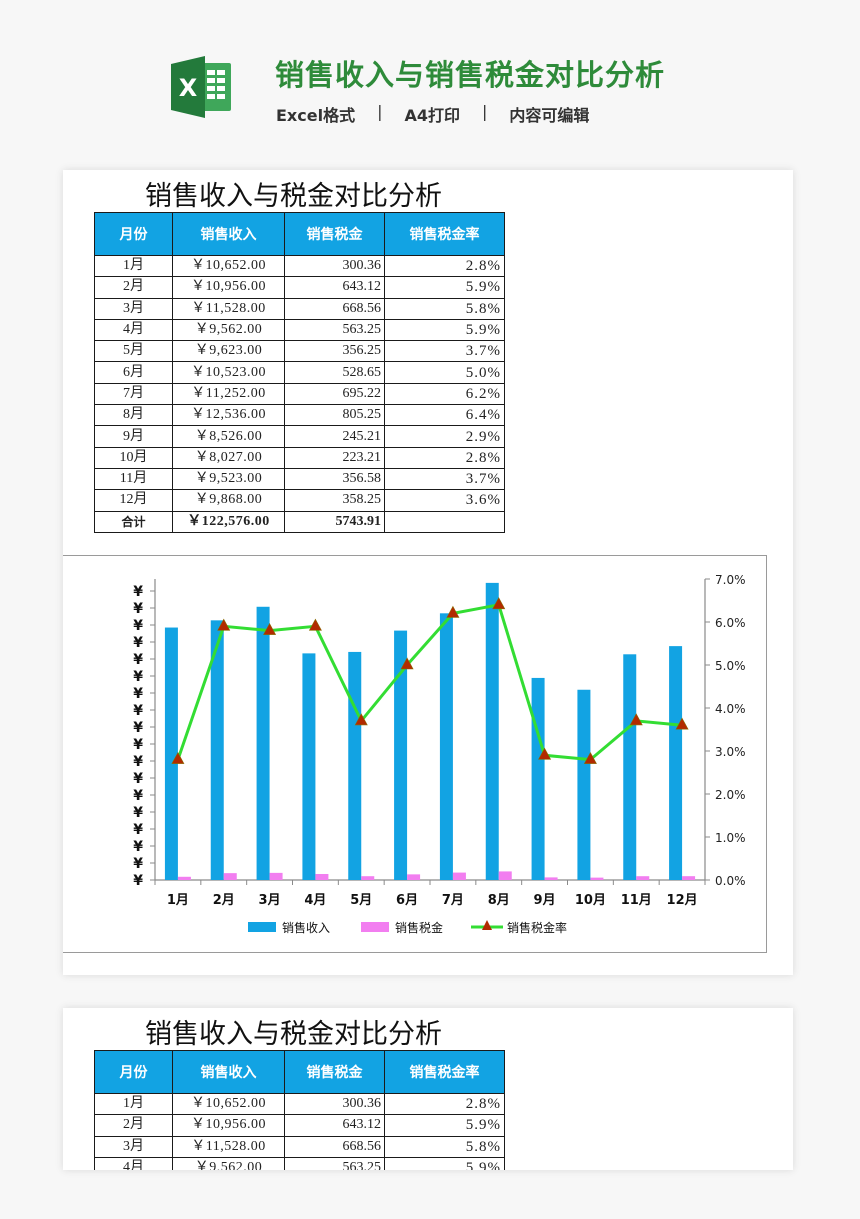  What do you see at coordinates (228, 436) in the screenshot?
I see `cell-revenue: ￥8,526.00` at bounding box center [228, 436].